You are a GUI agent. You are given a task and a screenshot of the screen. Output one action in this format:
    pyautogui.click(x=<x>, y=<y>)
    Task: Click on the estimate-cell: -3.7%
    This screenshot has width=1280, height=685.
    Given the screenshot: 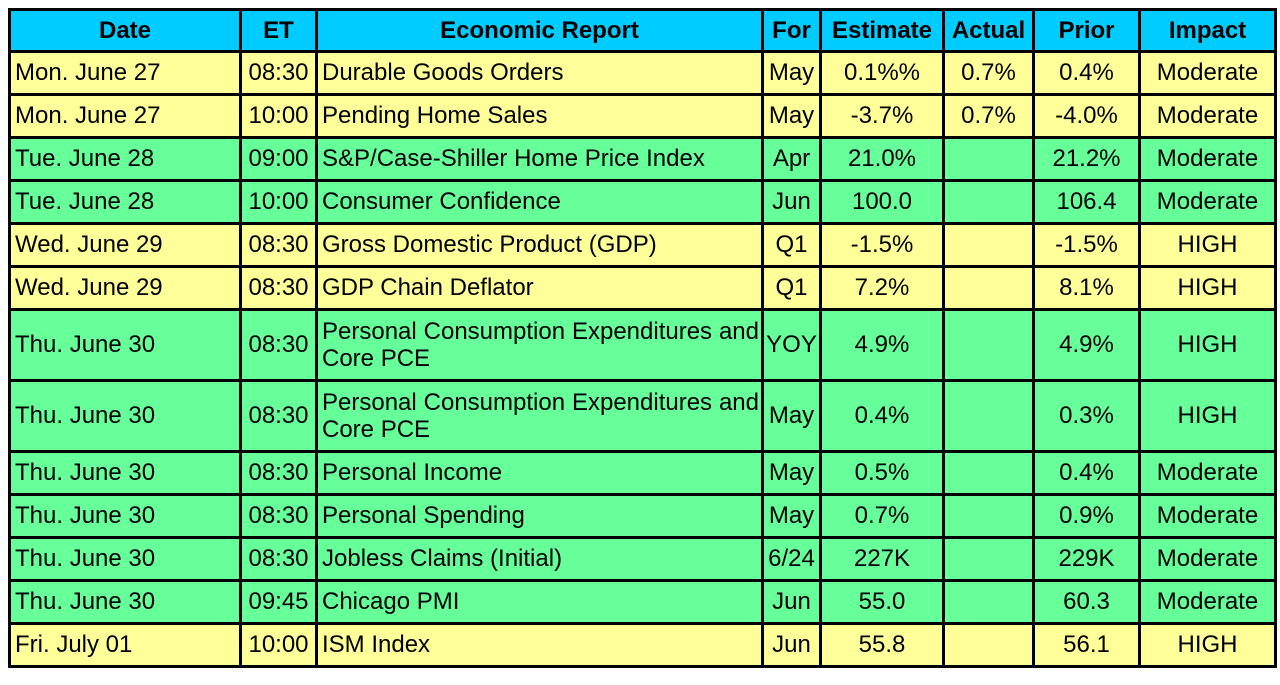 What is the action you would take?
    pyautogui.click(x=882, y=116)
    